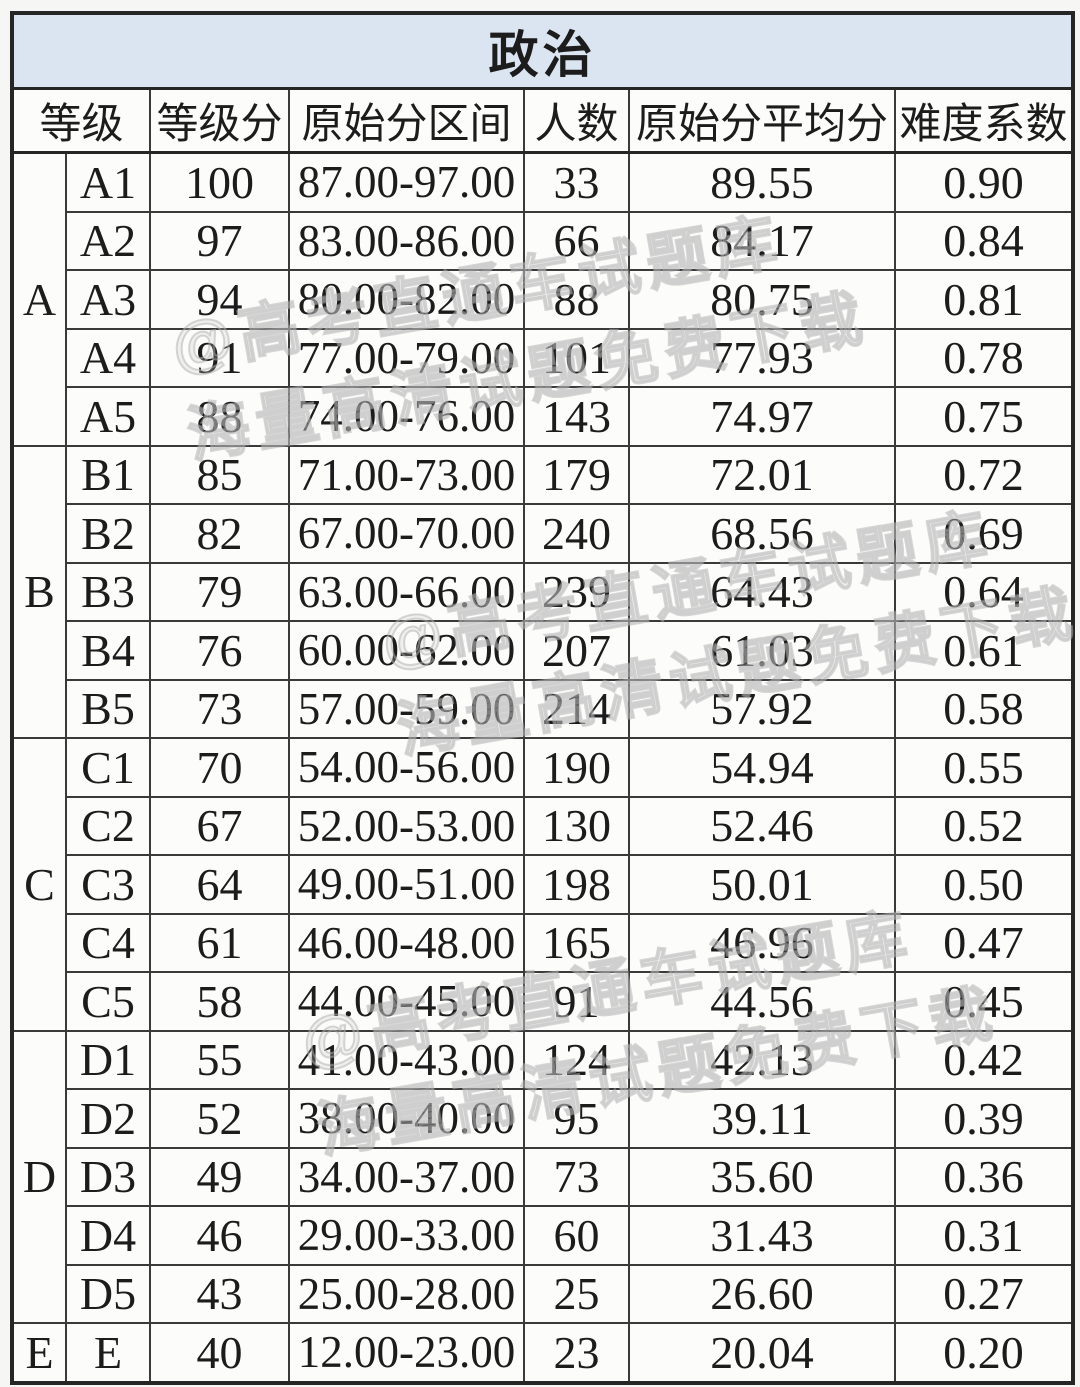 The image size is (1080, 1387). I want to click on cell-raw-range: 54.00-56.00, so click(406, 767).